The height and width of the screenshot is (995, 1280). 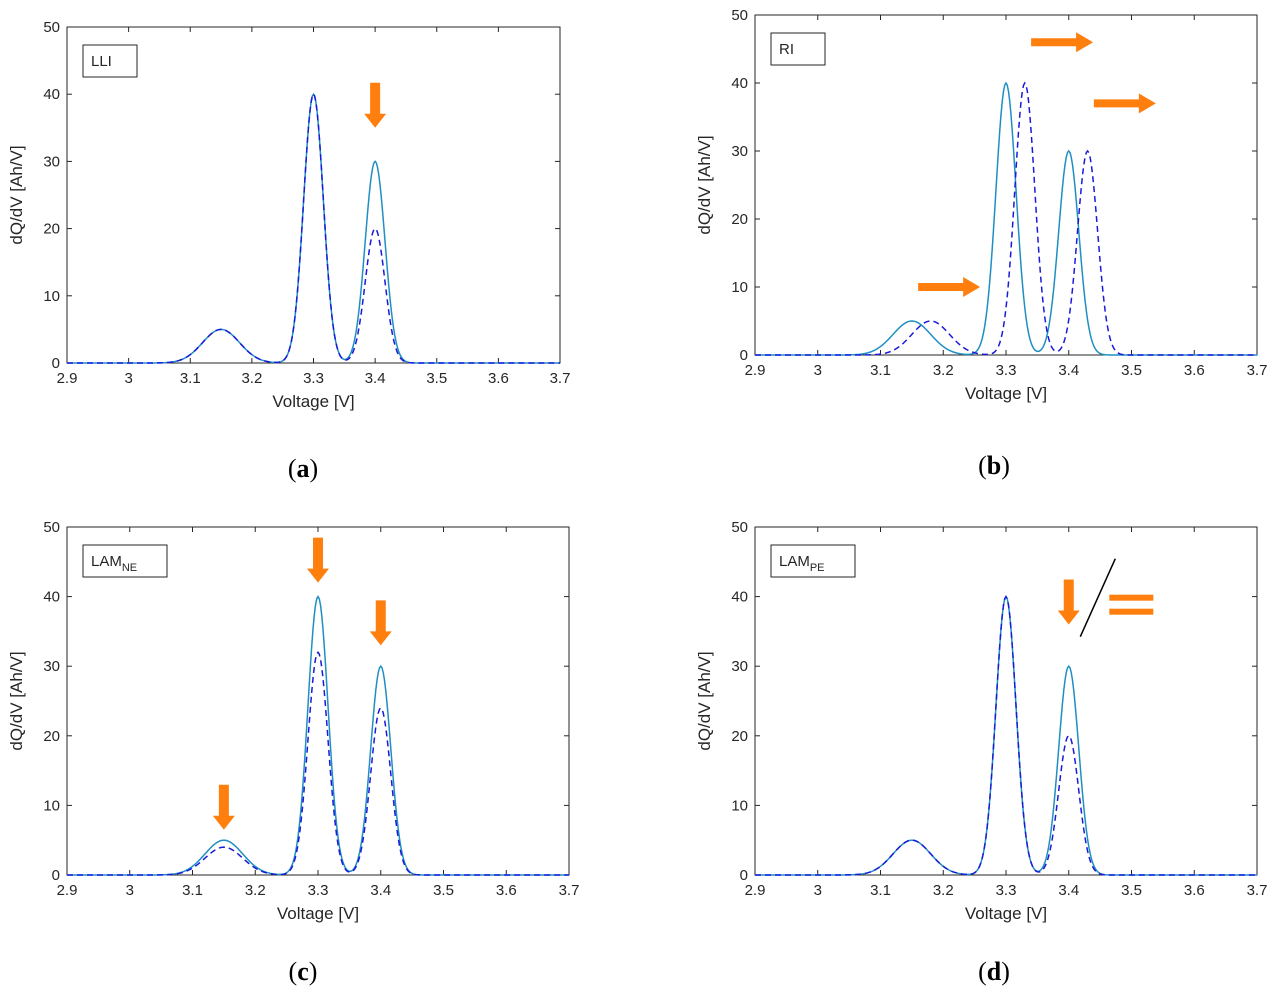 I want to click on slash-mark-icon, so click(x=1097, y=597).